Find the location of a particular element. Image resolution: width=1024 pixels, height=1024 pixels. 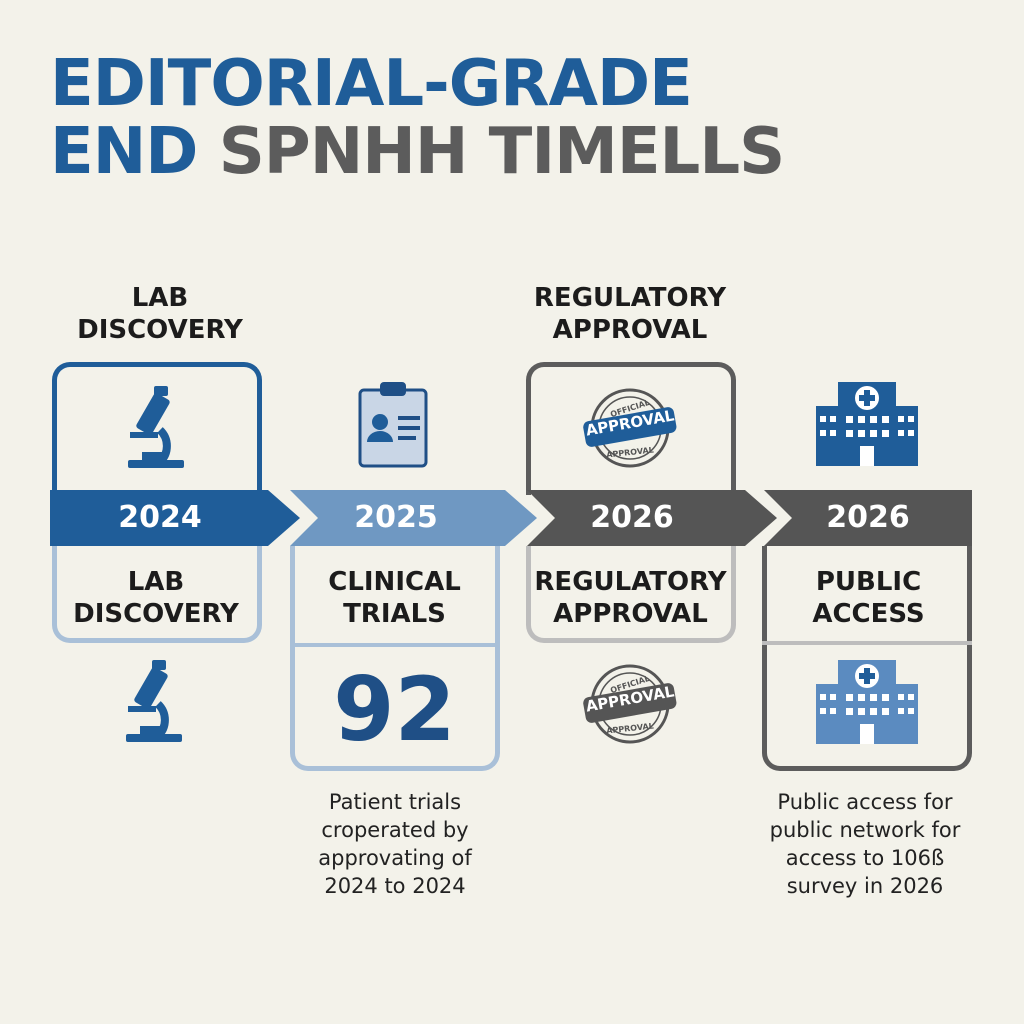

trials-card-divider is located at coordinates (395, 645).